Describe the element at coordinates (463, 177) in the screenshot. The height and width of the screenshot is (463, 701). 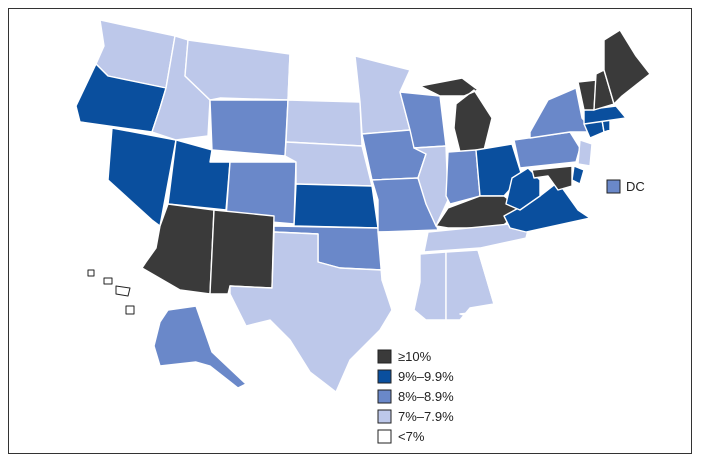
I see `state-in` at that location.